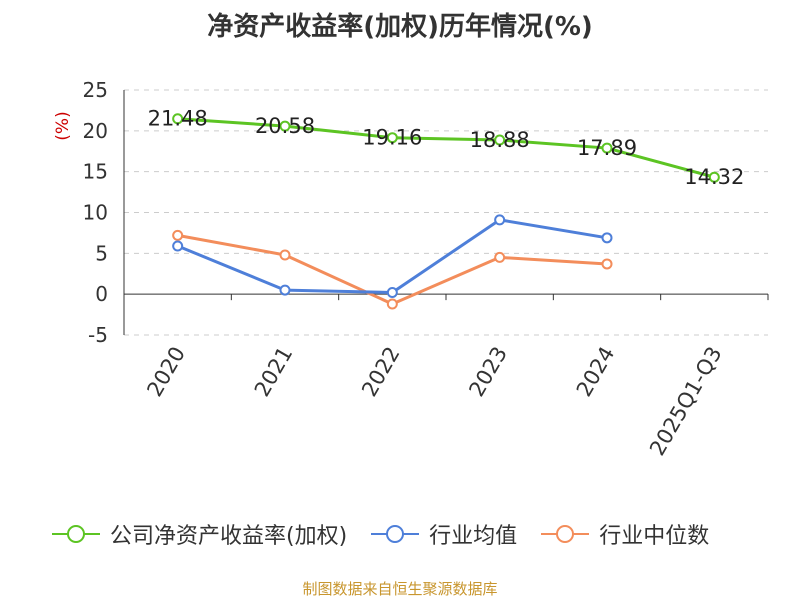  I want to click on legend-label: 公司净资产收益率(加权), so click(229, 536).